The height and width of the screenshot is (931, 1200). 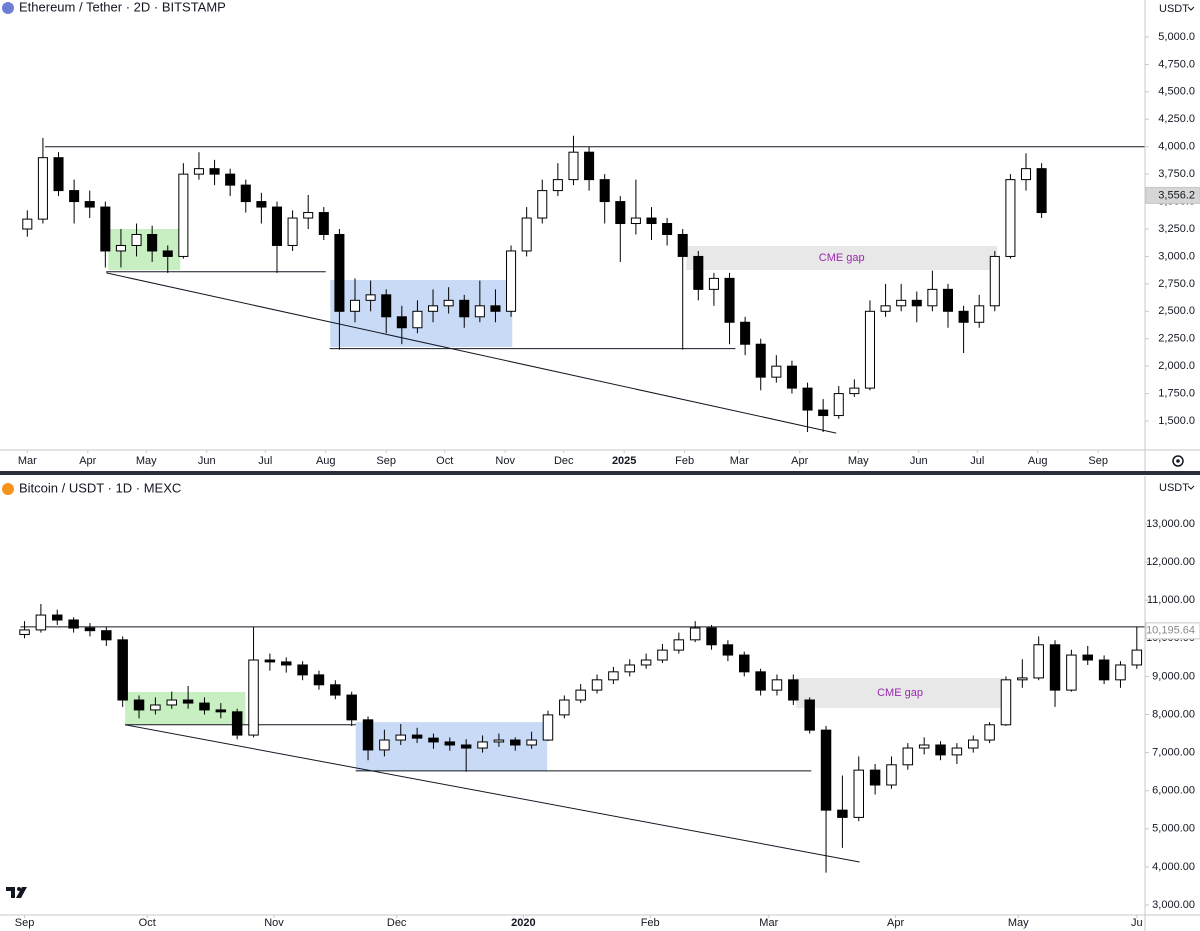 What do you see at coordinates (1173, 867) in the screenshot?
I see `y-tick-label: 4,000.00` at bounding box center [1173, 867].